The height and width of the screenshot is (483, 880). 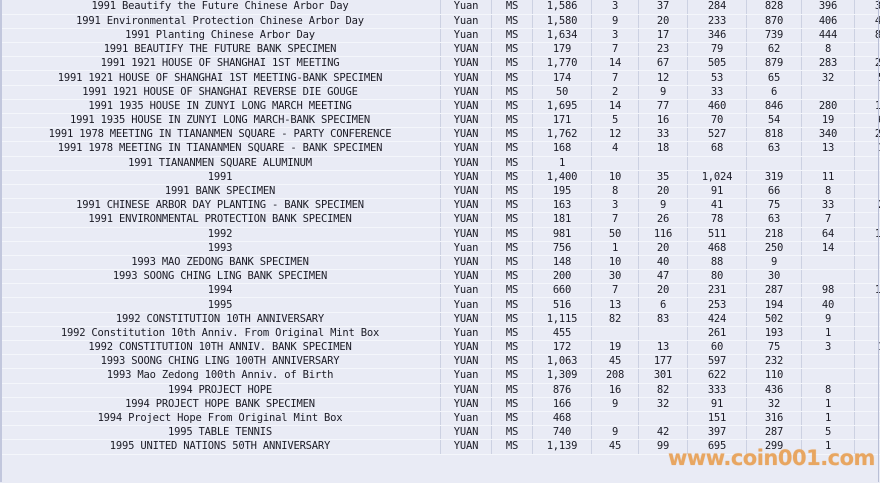 What do you see at coordinates (828, 121) in the screenshot?
I see `cell-count-5: 19` at bounding box center [828, 121].